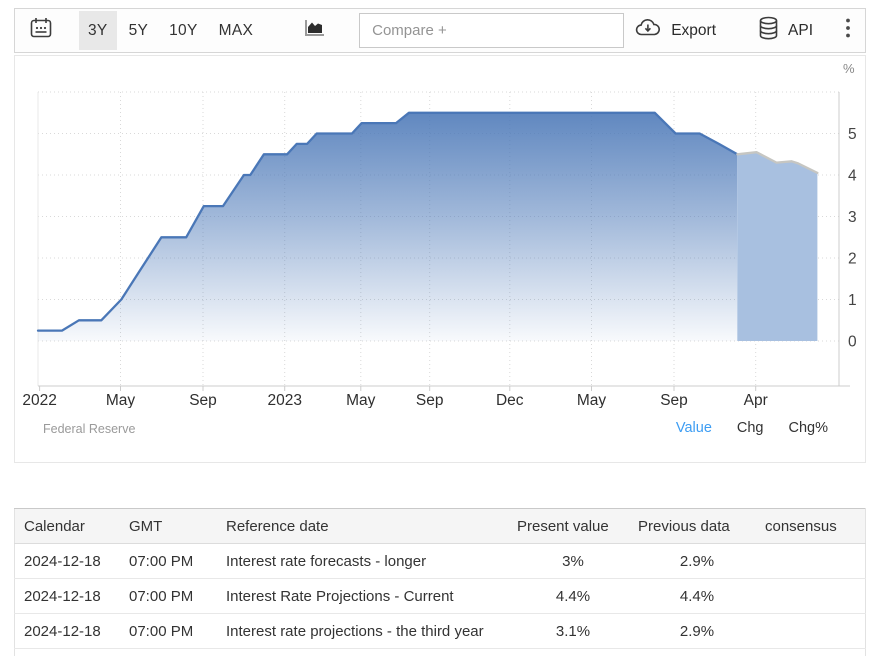 The width and height of the screenshot is (880, 656). What do you see at coordinates (89, 429) in the screenshot?
I see `source-label: Federal Reserve` at bounding box center [89, 429].